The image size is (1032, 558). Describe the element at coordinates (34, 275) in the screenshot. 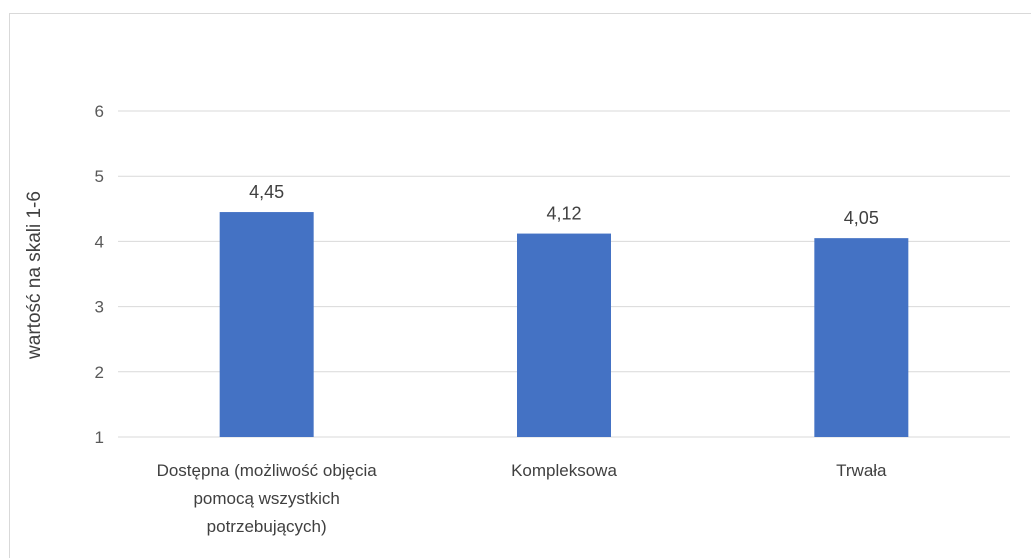

I see `y-axis-title: wartość na skali 1-6` at that location.